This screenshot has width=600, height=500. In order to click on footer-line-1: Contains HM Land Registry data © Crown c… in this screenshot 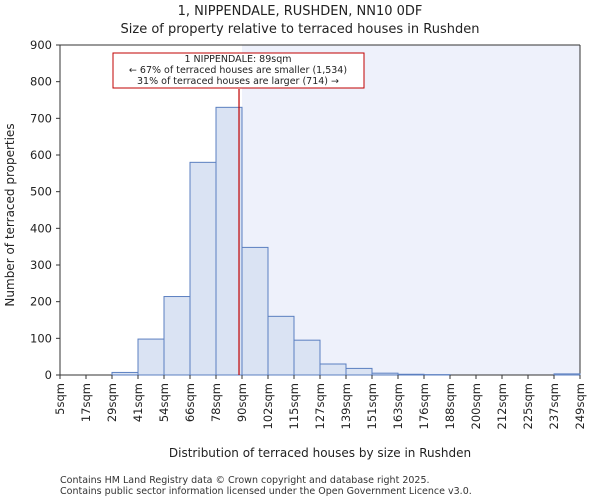, I will do `click(245, 480)`.